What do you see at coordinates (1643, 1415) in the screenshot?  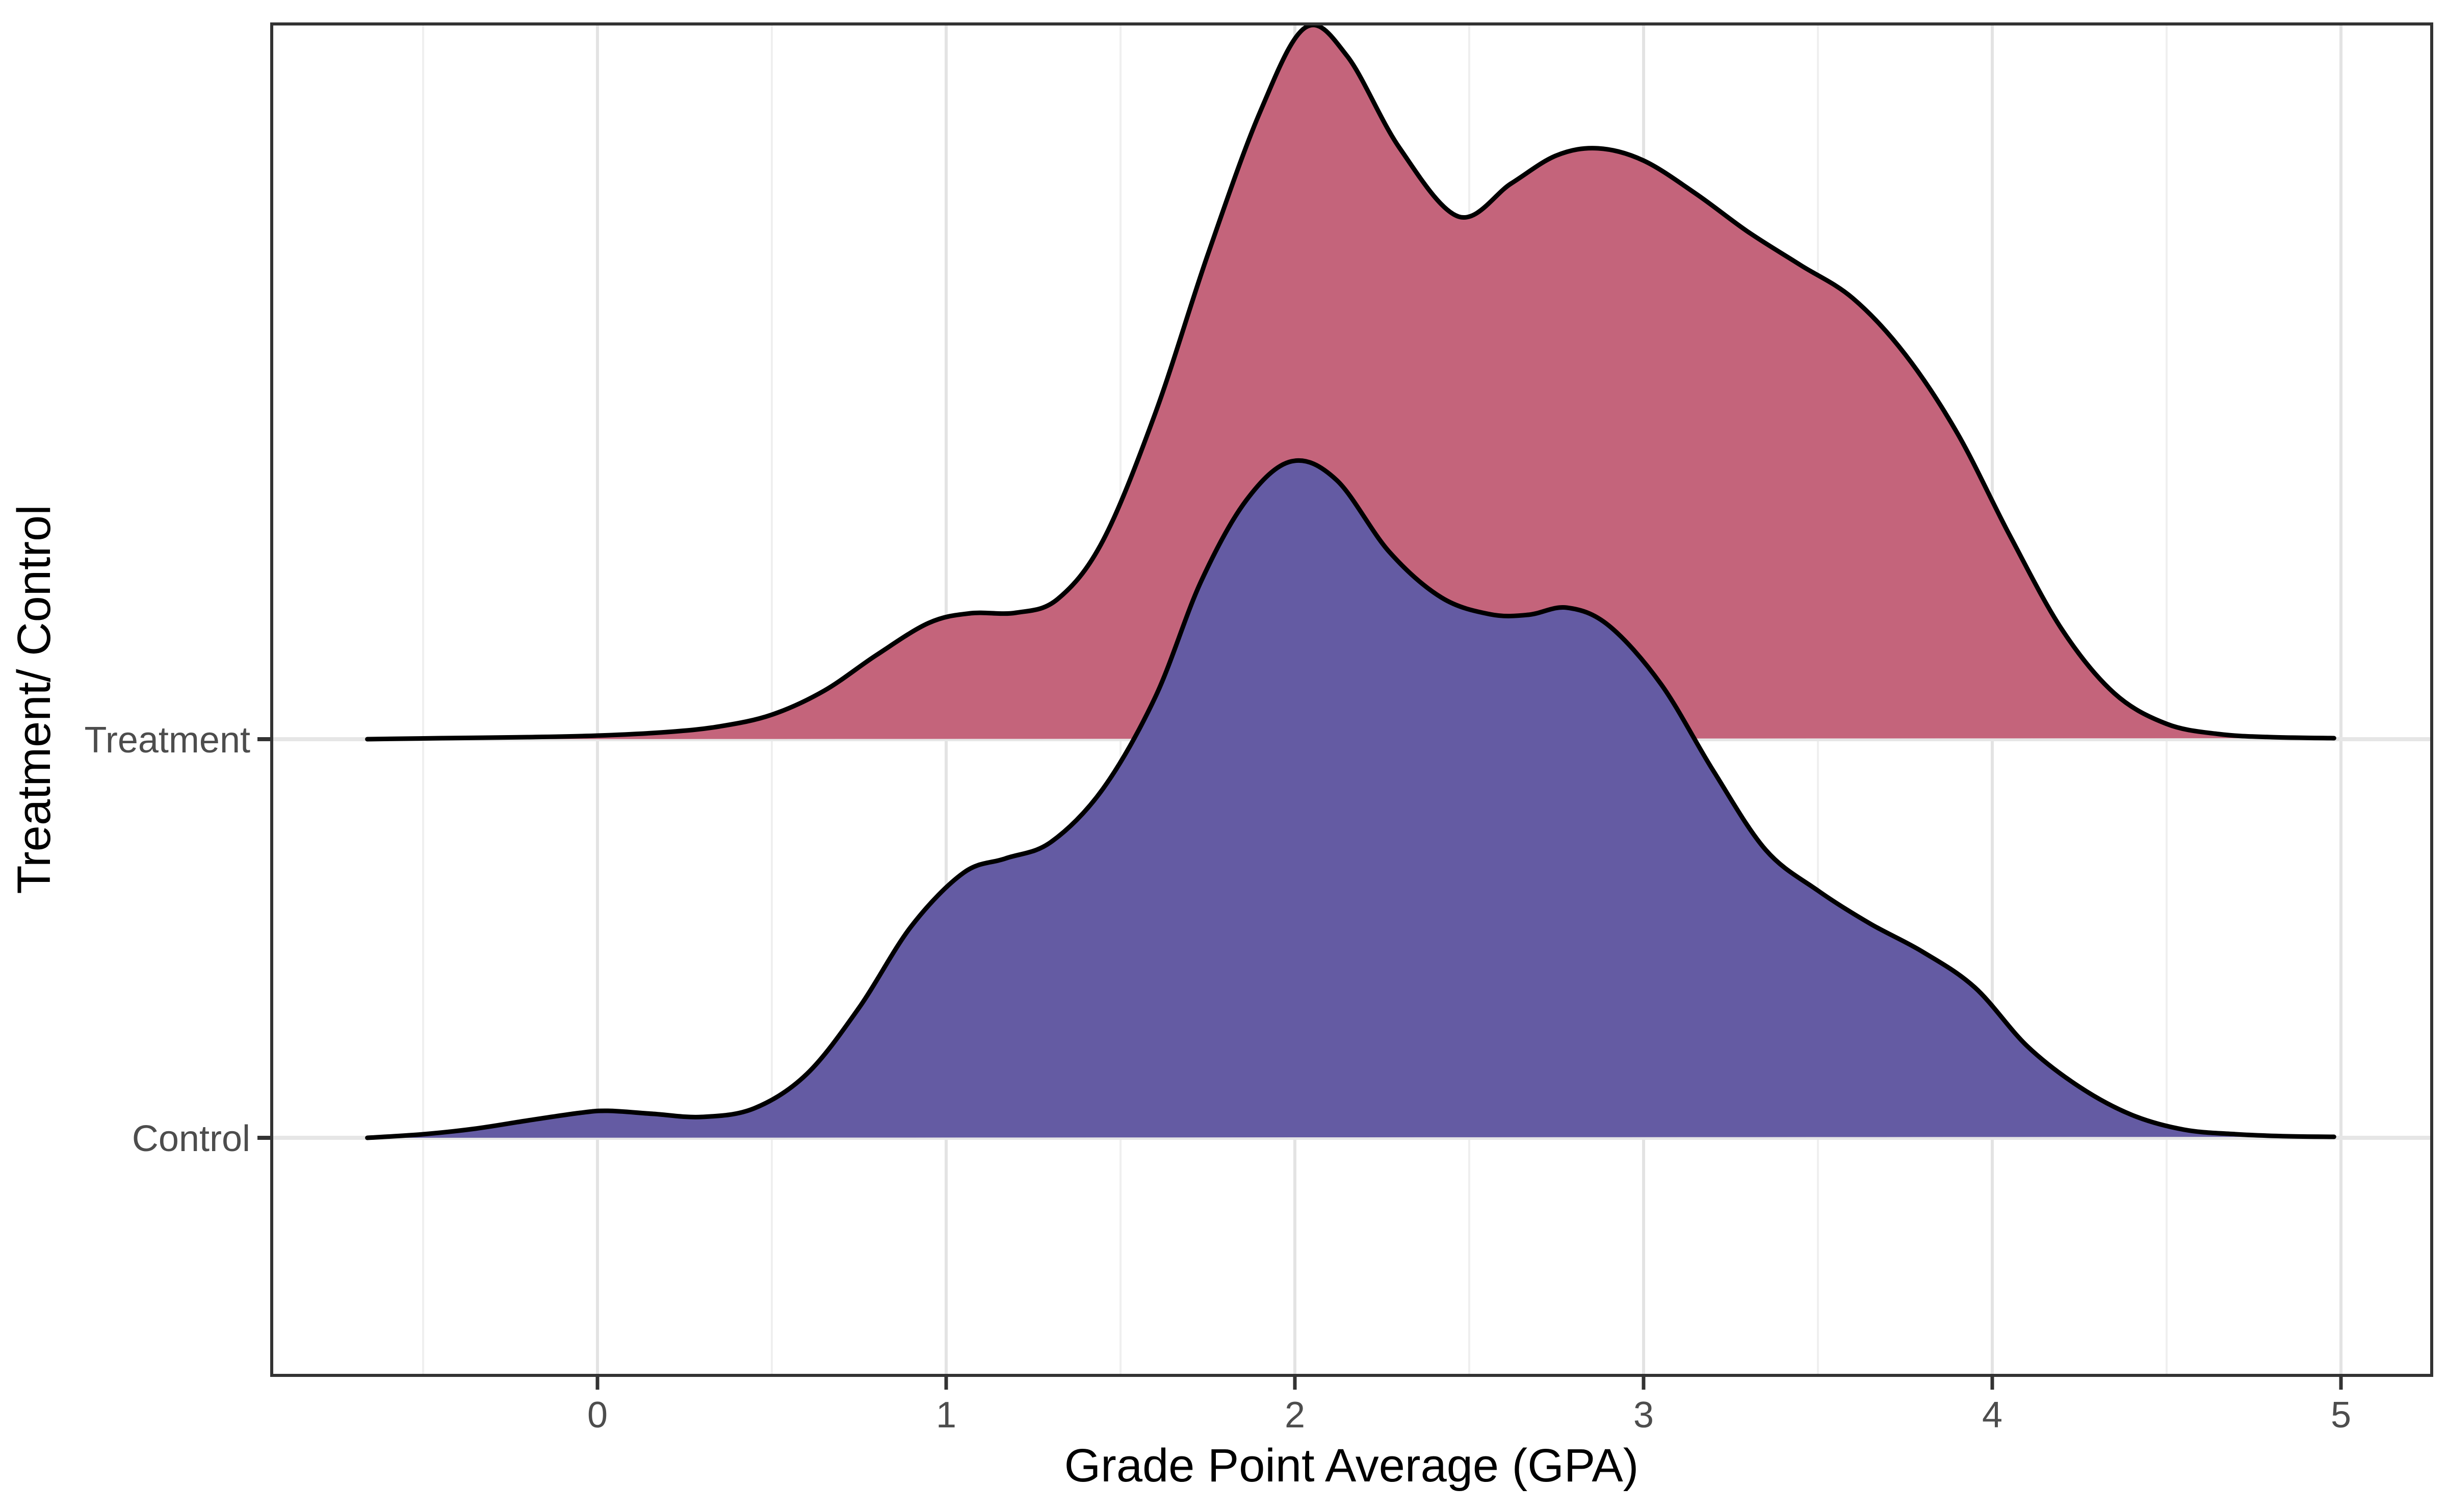 I see `x-tick-label: 3` at bounding box center [1643, 1415].